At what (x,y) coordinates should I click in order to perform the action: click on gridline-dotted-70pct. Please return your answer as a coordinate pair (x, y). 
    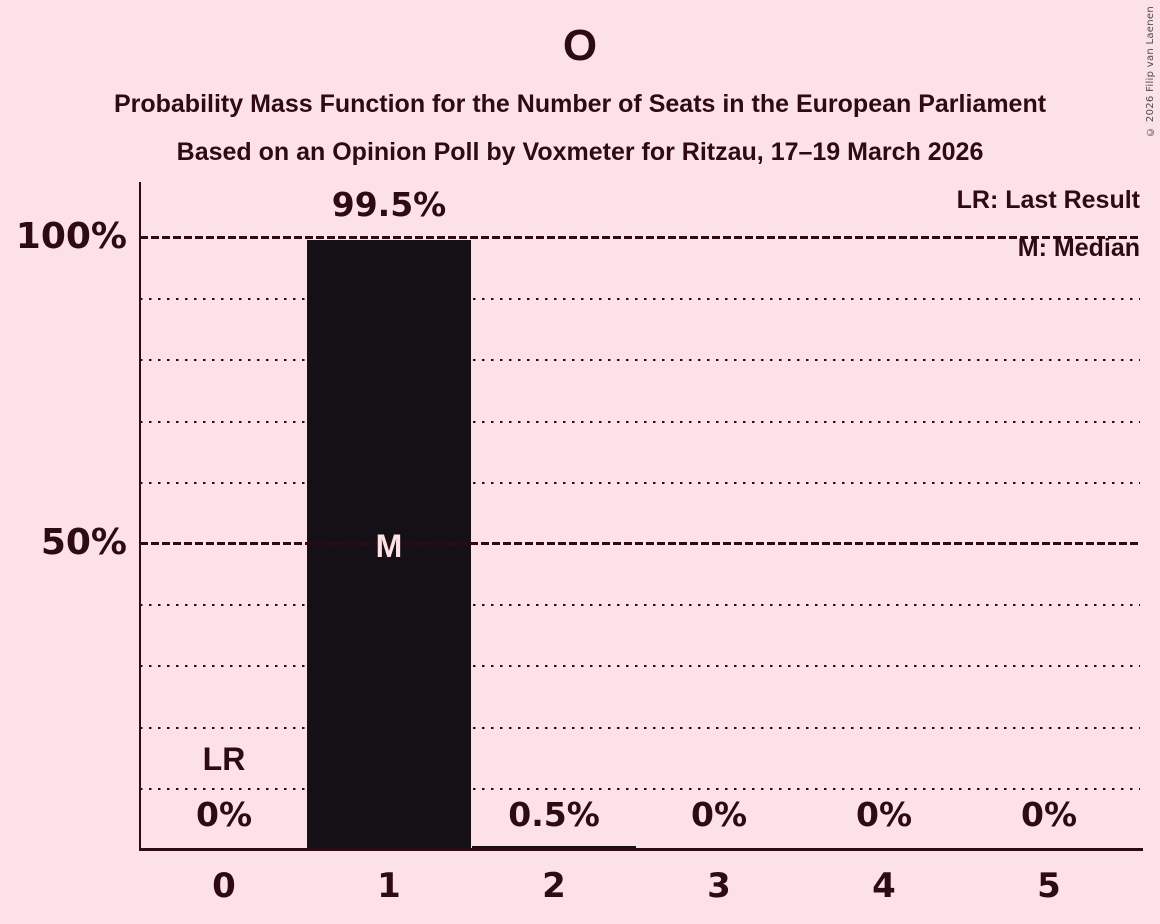
    Looking at the image, I should click on (640, 422).